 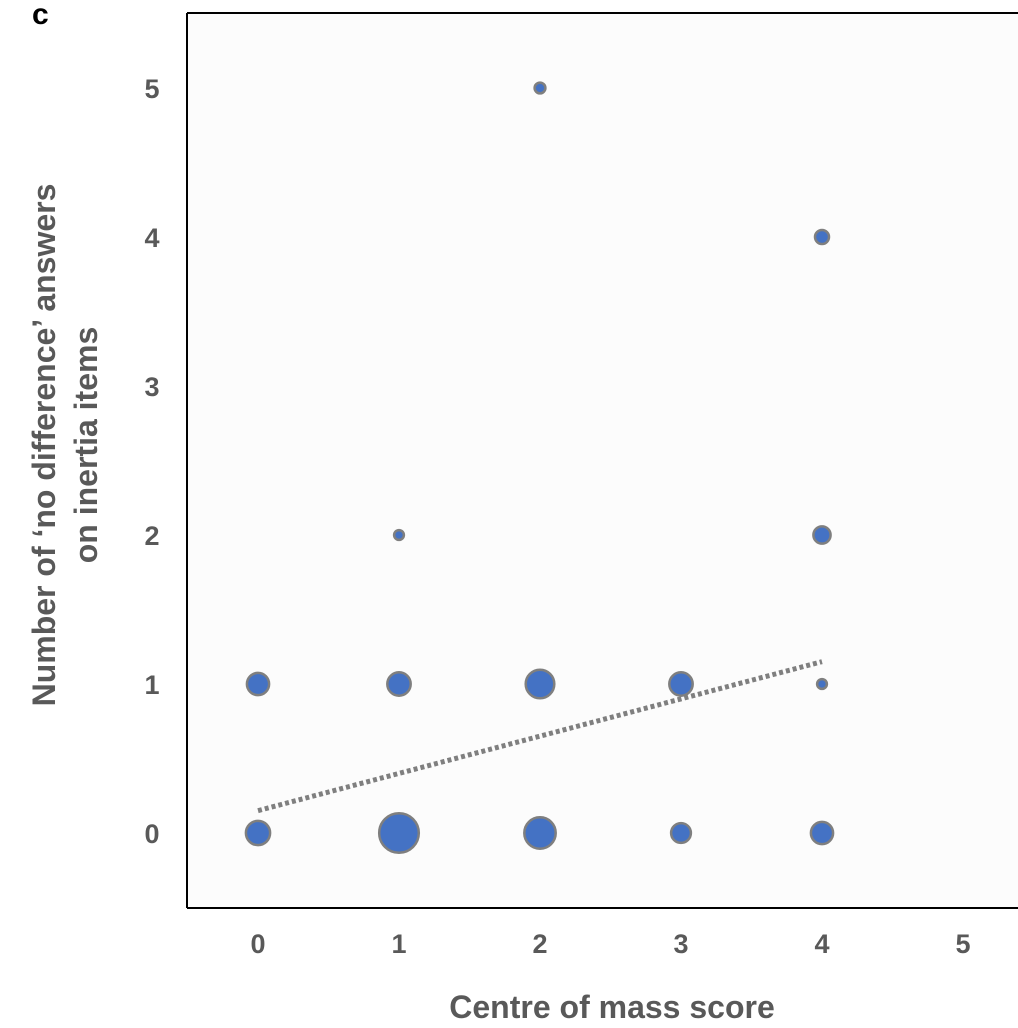 I want to click on x-axis-label: Centre of mass score, so click(x=611, y=1007).